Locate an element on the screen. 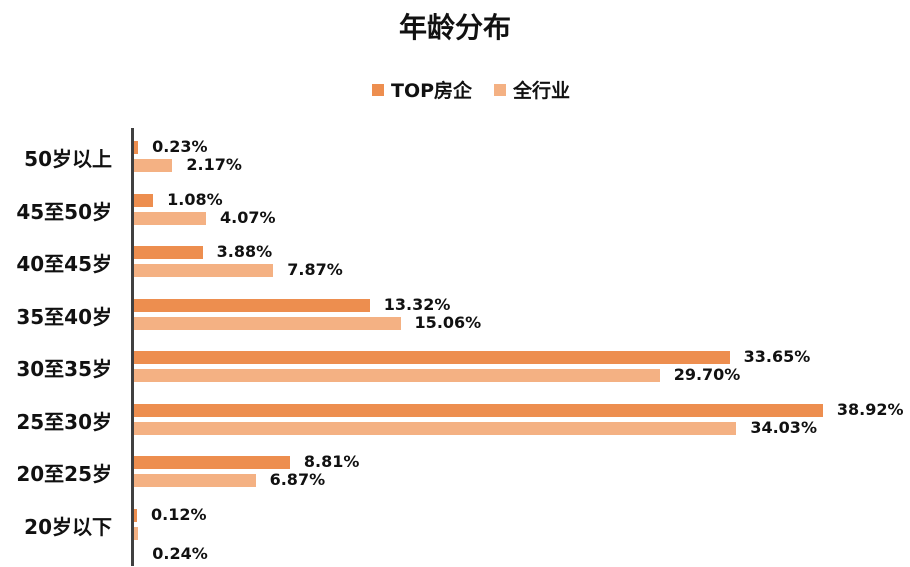  category-label: 20至25岁 is located at coordinates (64, 474).